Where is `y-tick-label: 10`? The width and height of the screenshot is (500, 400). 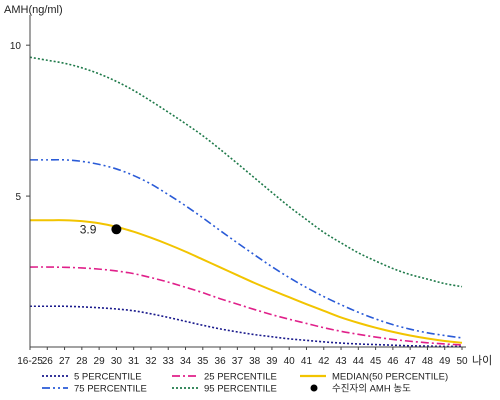
y-tick-label: 10 is located at coordinates (16, 46).